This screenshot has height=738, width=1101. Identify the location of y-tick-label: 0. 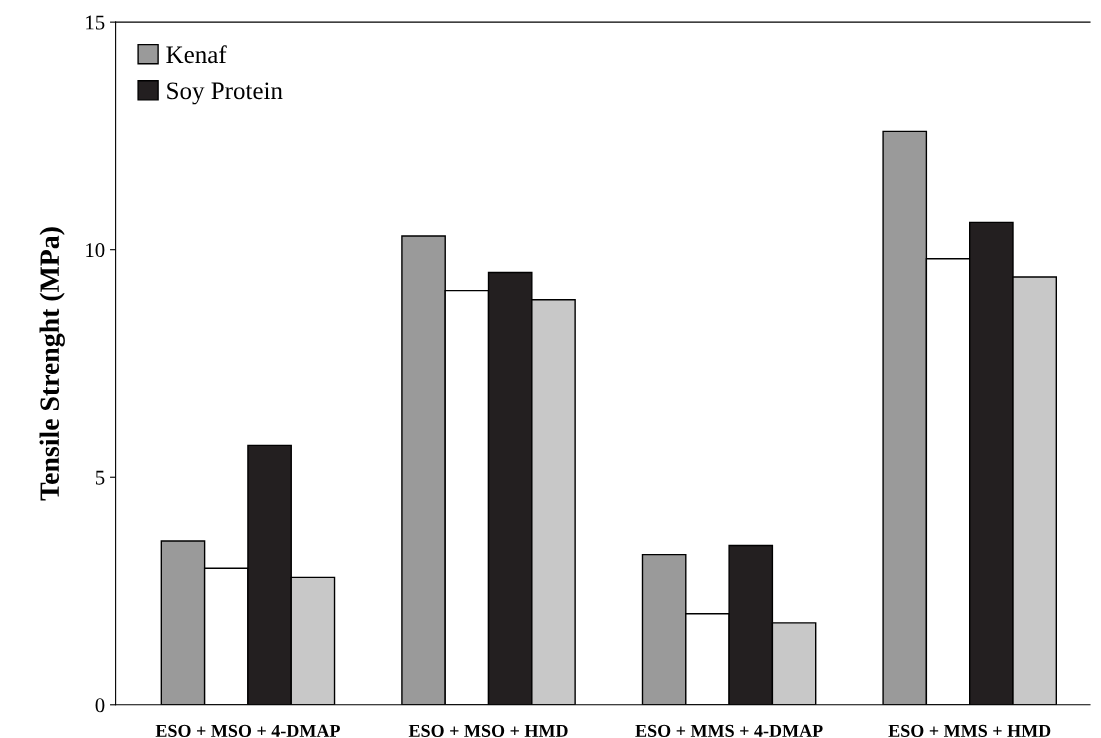
(100, 705).